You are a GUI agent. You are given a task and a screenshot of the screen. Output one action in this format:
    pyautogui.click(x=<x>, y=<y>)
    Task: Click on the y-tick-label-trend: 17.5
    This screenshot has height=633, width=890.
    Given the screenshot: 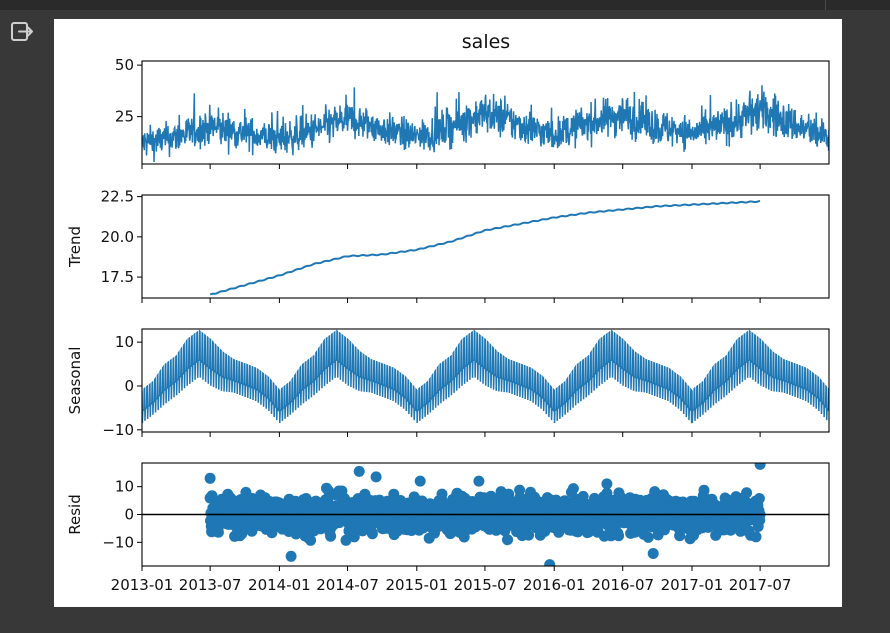 What is the action you would take?
    pyautogui.click(x=117, y=277)
    